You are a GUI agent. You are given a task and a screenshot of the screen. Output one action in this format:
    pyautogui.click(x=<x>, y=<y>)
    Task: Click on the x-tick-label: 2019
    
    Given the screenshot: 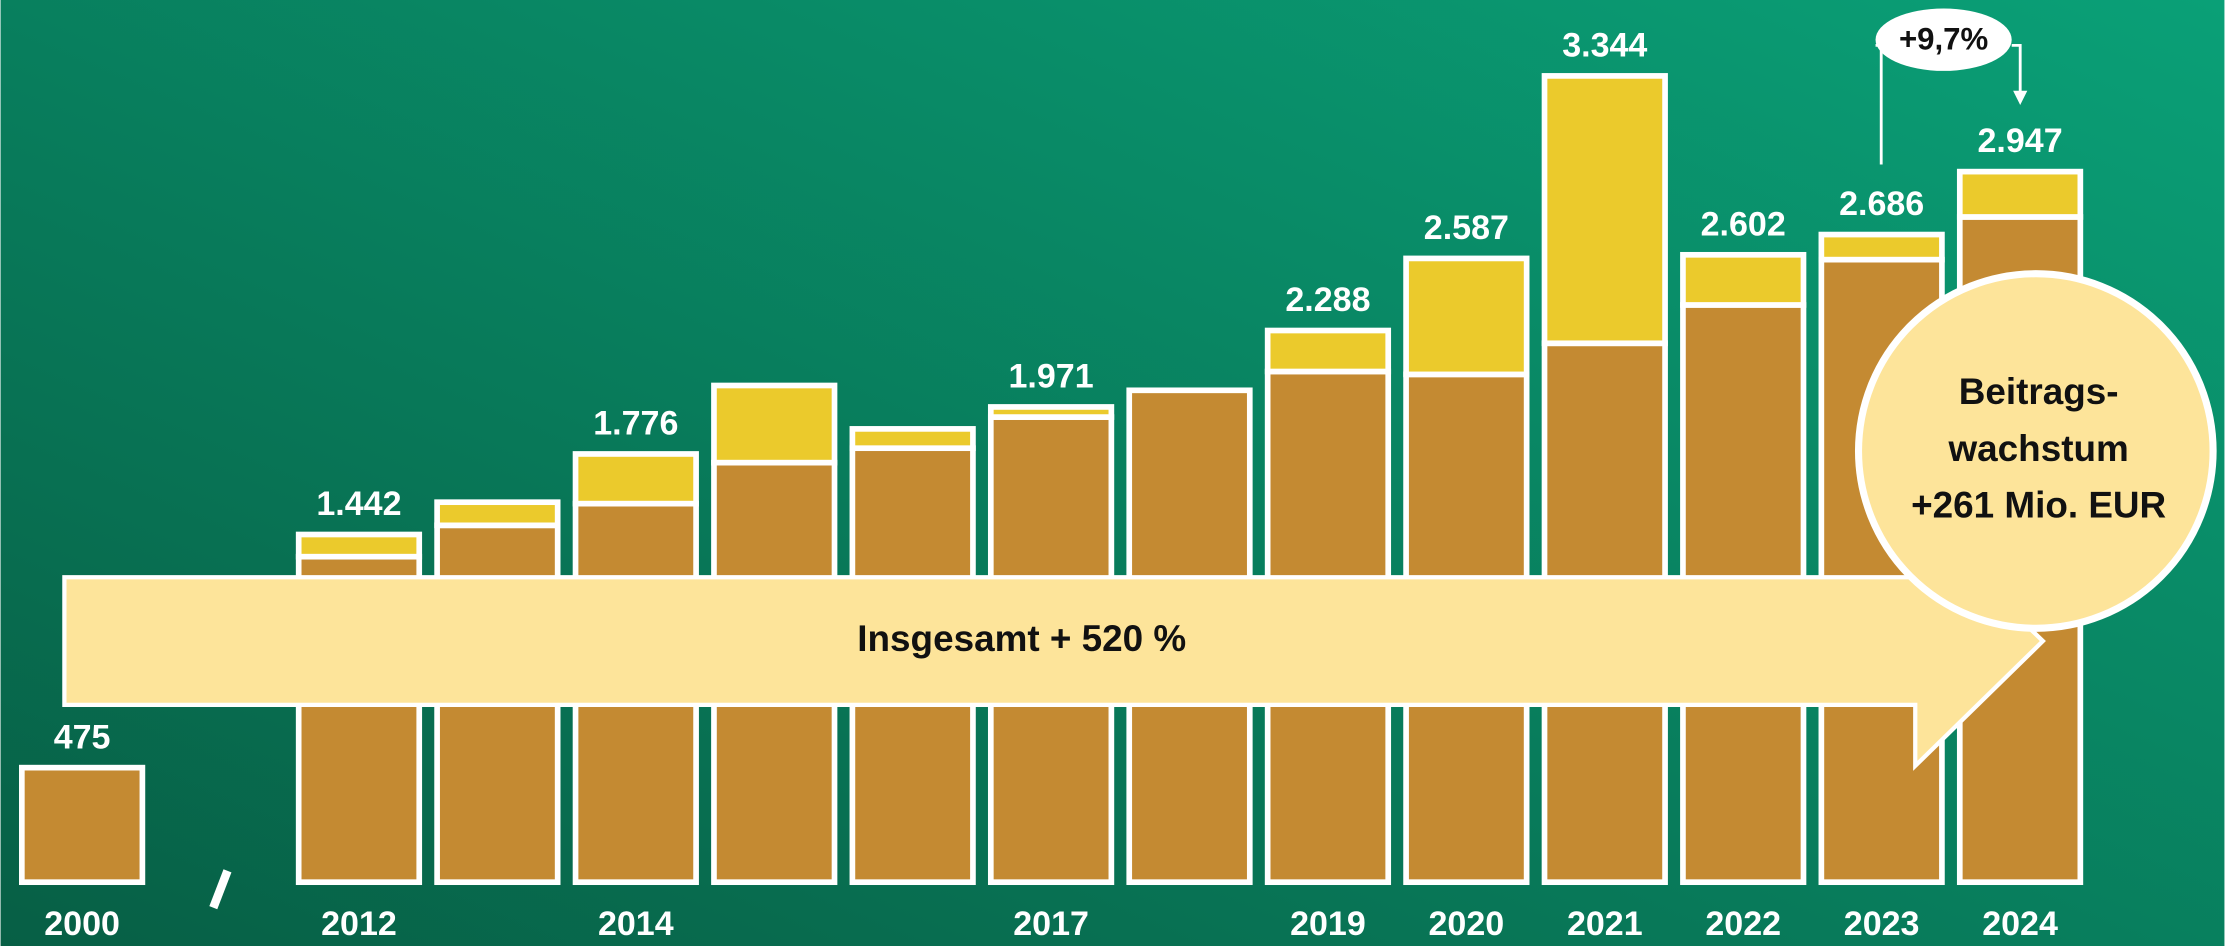 What is the action you would take?
    pyautogui.click(x=1328, y=924)
    